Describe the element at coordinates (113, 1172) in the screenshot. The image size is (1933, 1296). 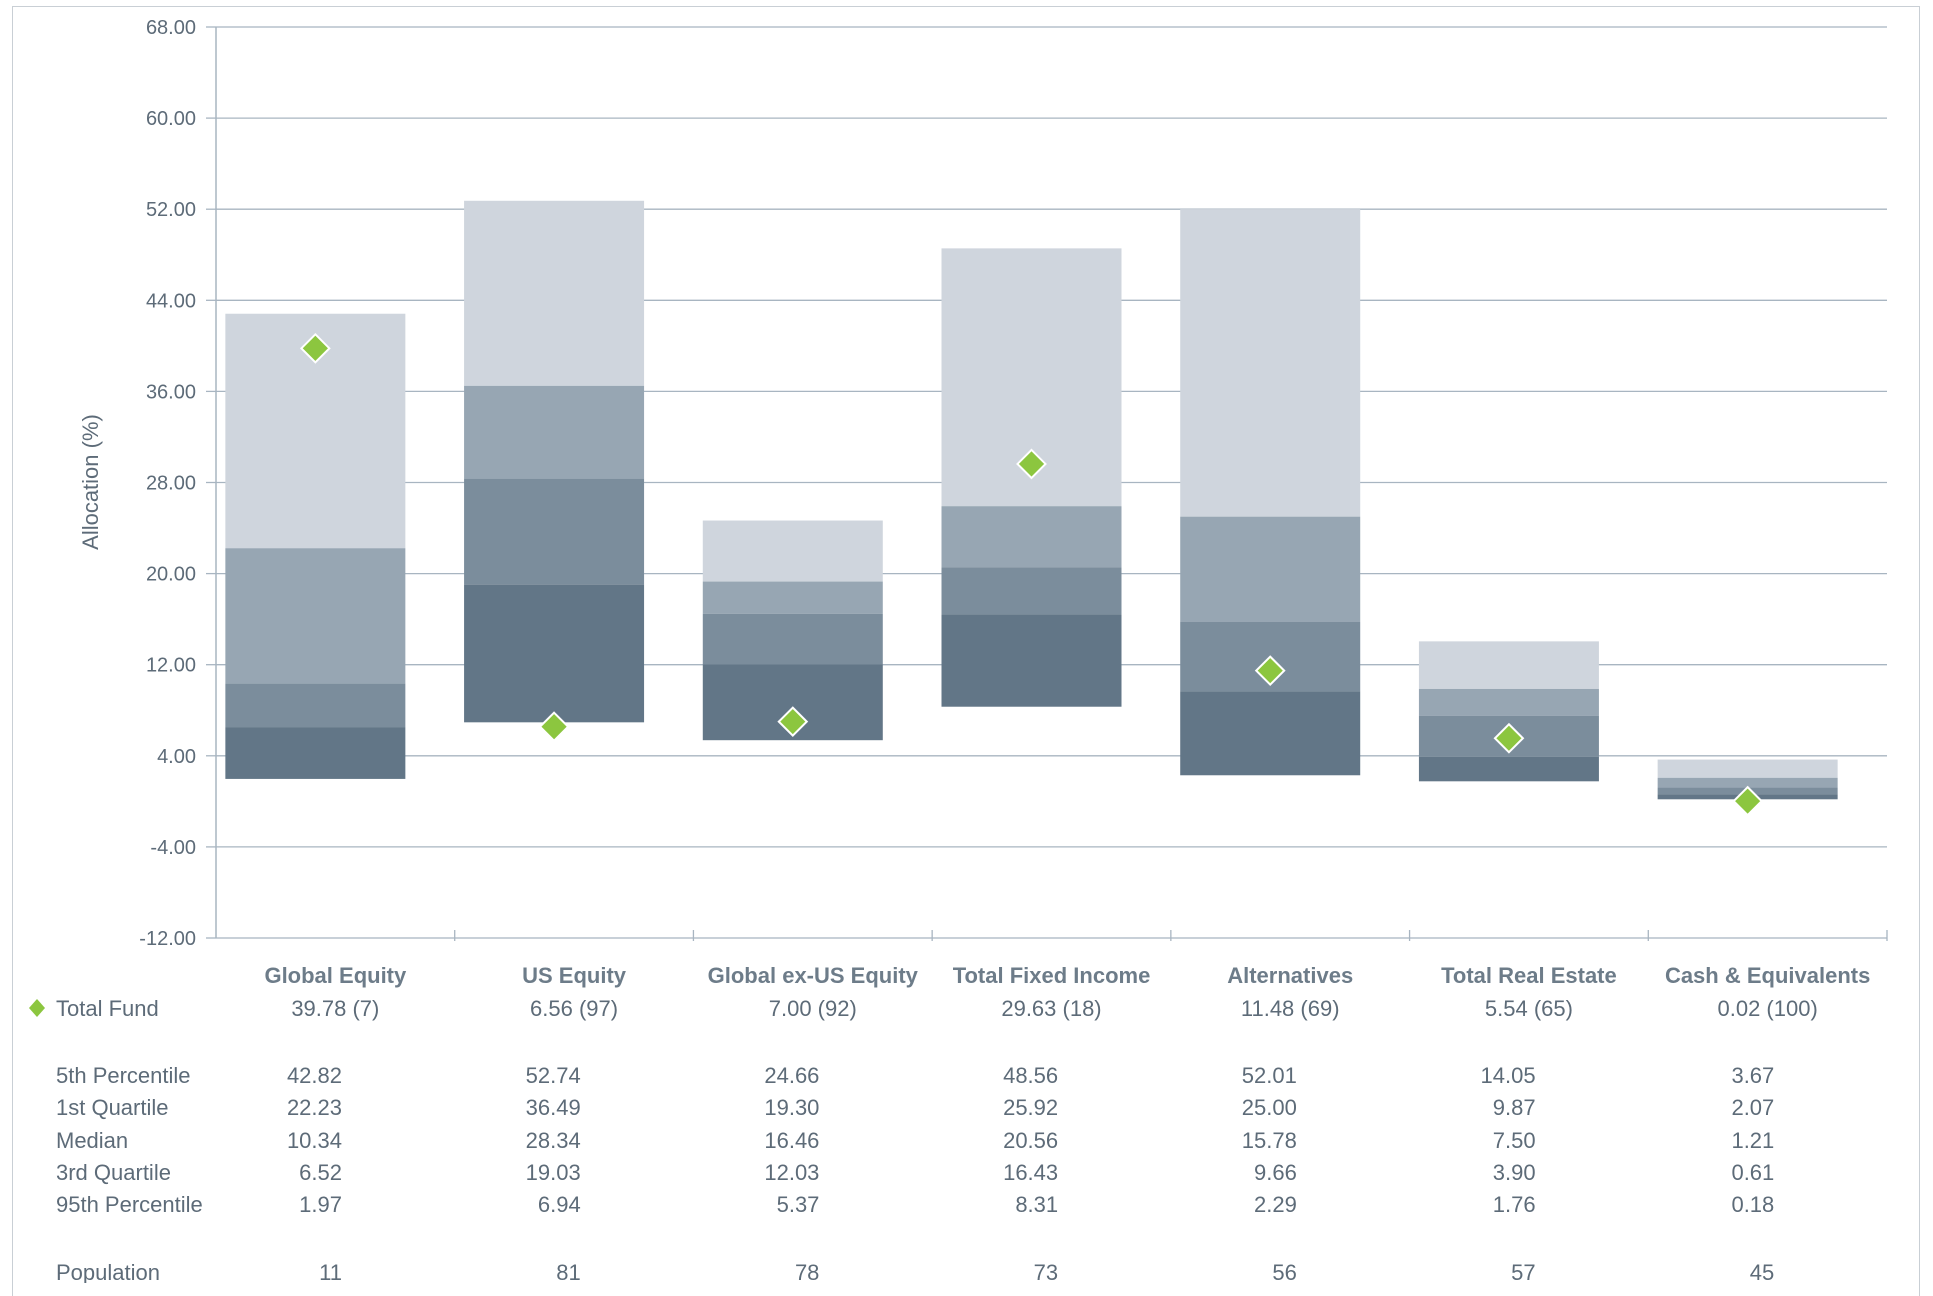
I see `percentile-row-label: 3rd Quartile` at that location.